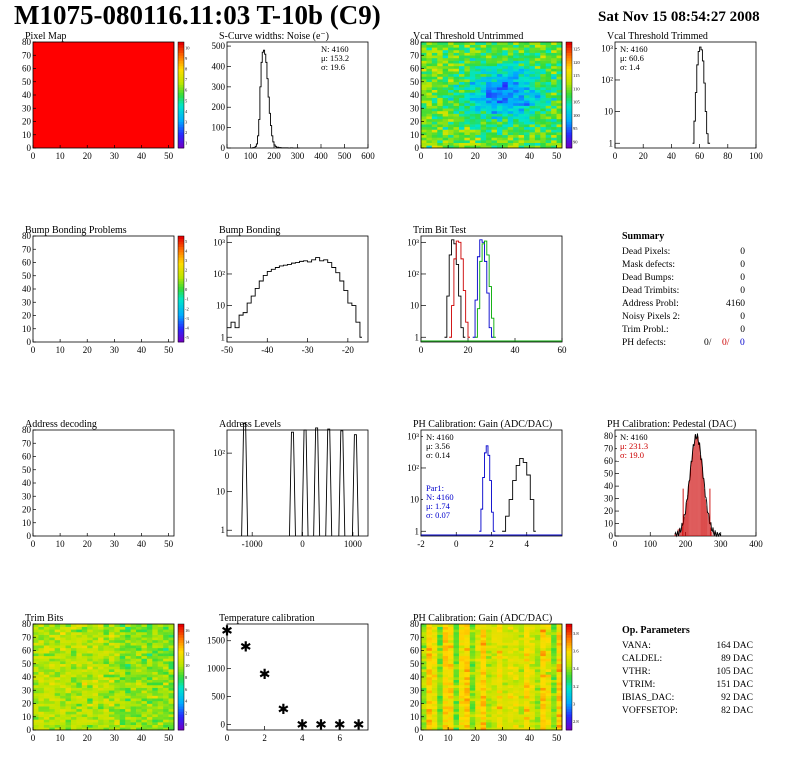 This screenshot has width=796, height=772. I want to click on y-tick-label: 40, so click(27, 483).